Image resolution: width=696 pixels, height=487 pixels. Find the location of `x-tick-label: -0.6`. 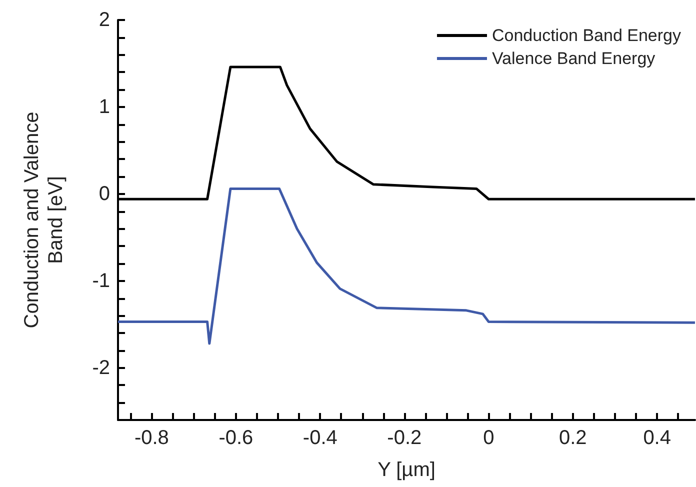

x-tick-label: -0.6 is located at coordinates (236, 438).